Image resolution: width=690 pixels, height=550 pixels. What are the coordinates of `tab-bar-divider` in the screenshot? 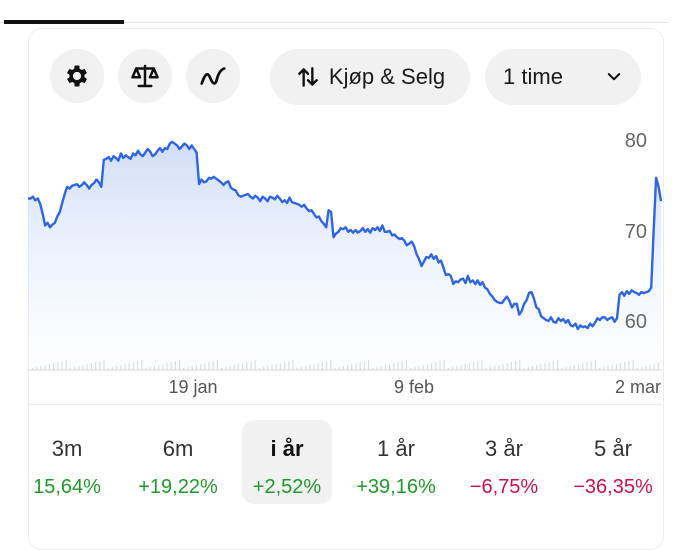 It's located at (334, 22).